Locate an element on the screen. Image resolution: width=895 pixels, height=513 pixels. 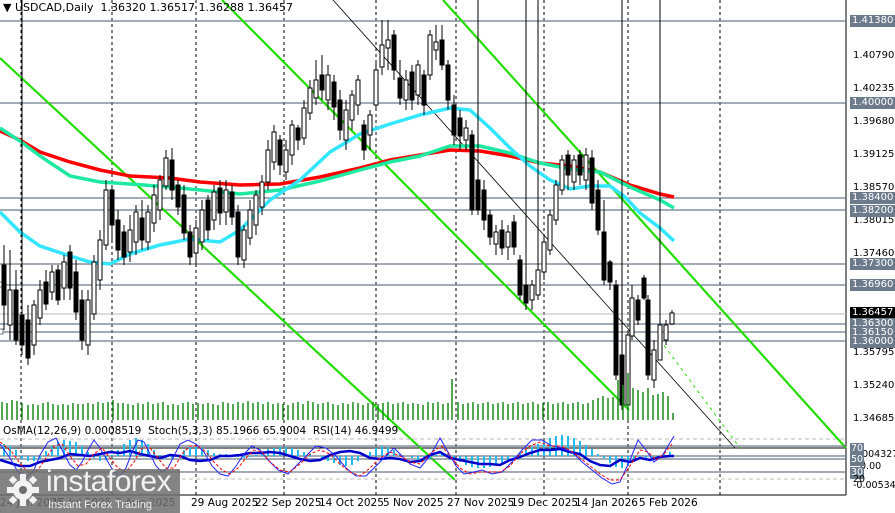
gear-logo-icon is located at coordinates (23, 490).